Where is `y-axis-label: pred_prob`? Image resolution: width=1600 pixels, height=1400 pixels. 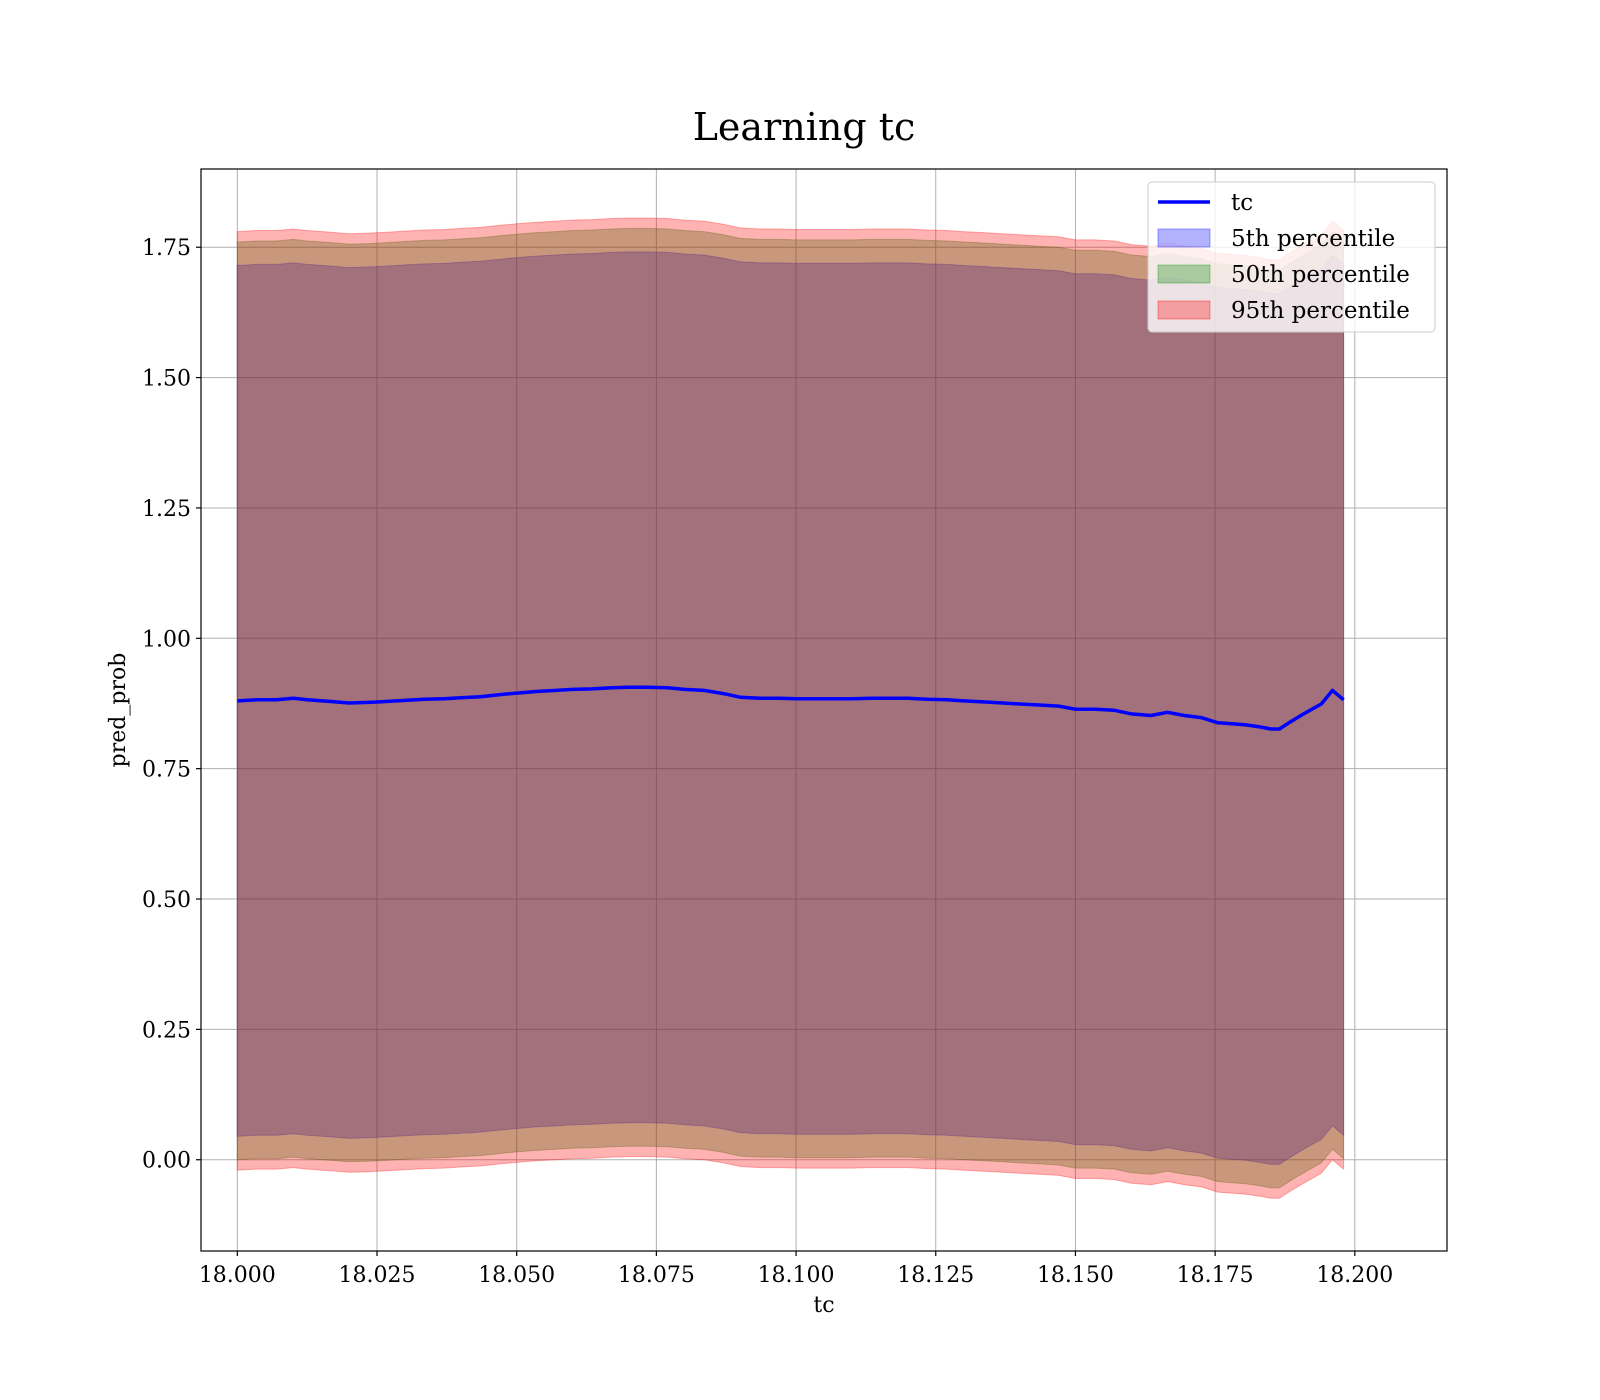 y-axis-label: pred_prob is located at coordinates (118, 710).